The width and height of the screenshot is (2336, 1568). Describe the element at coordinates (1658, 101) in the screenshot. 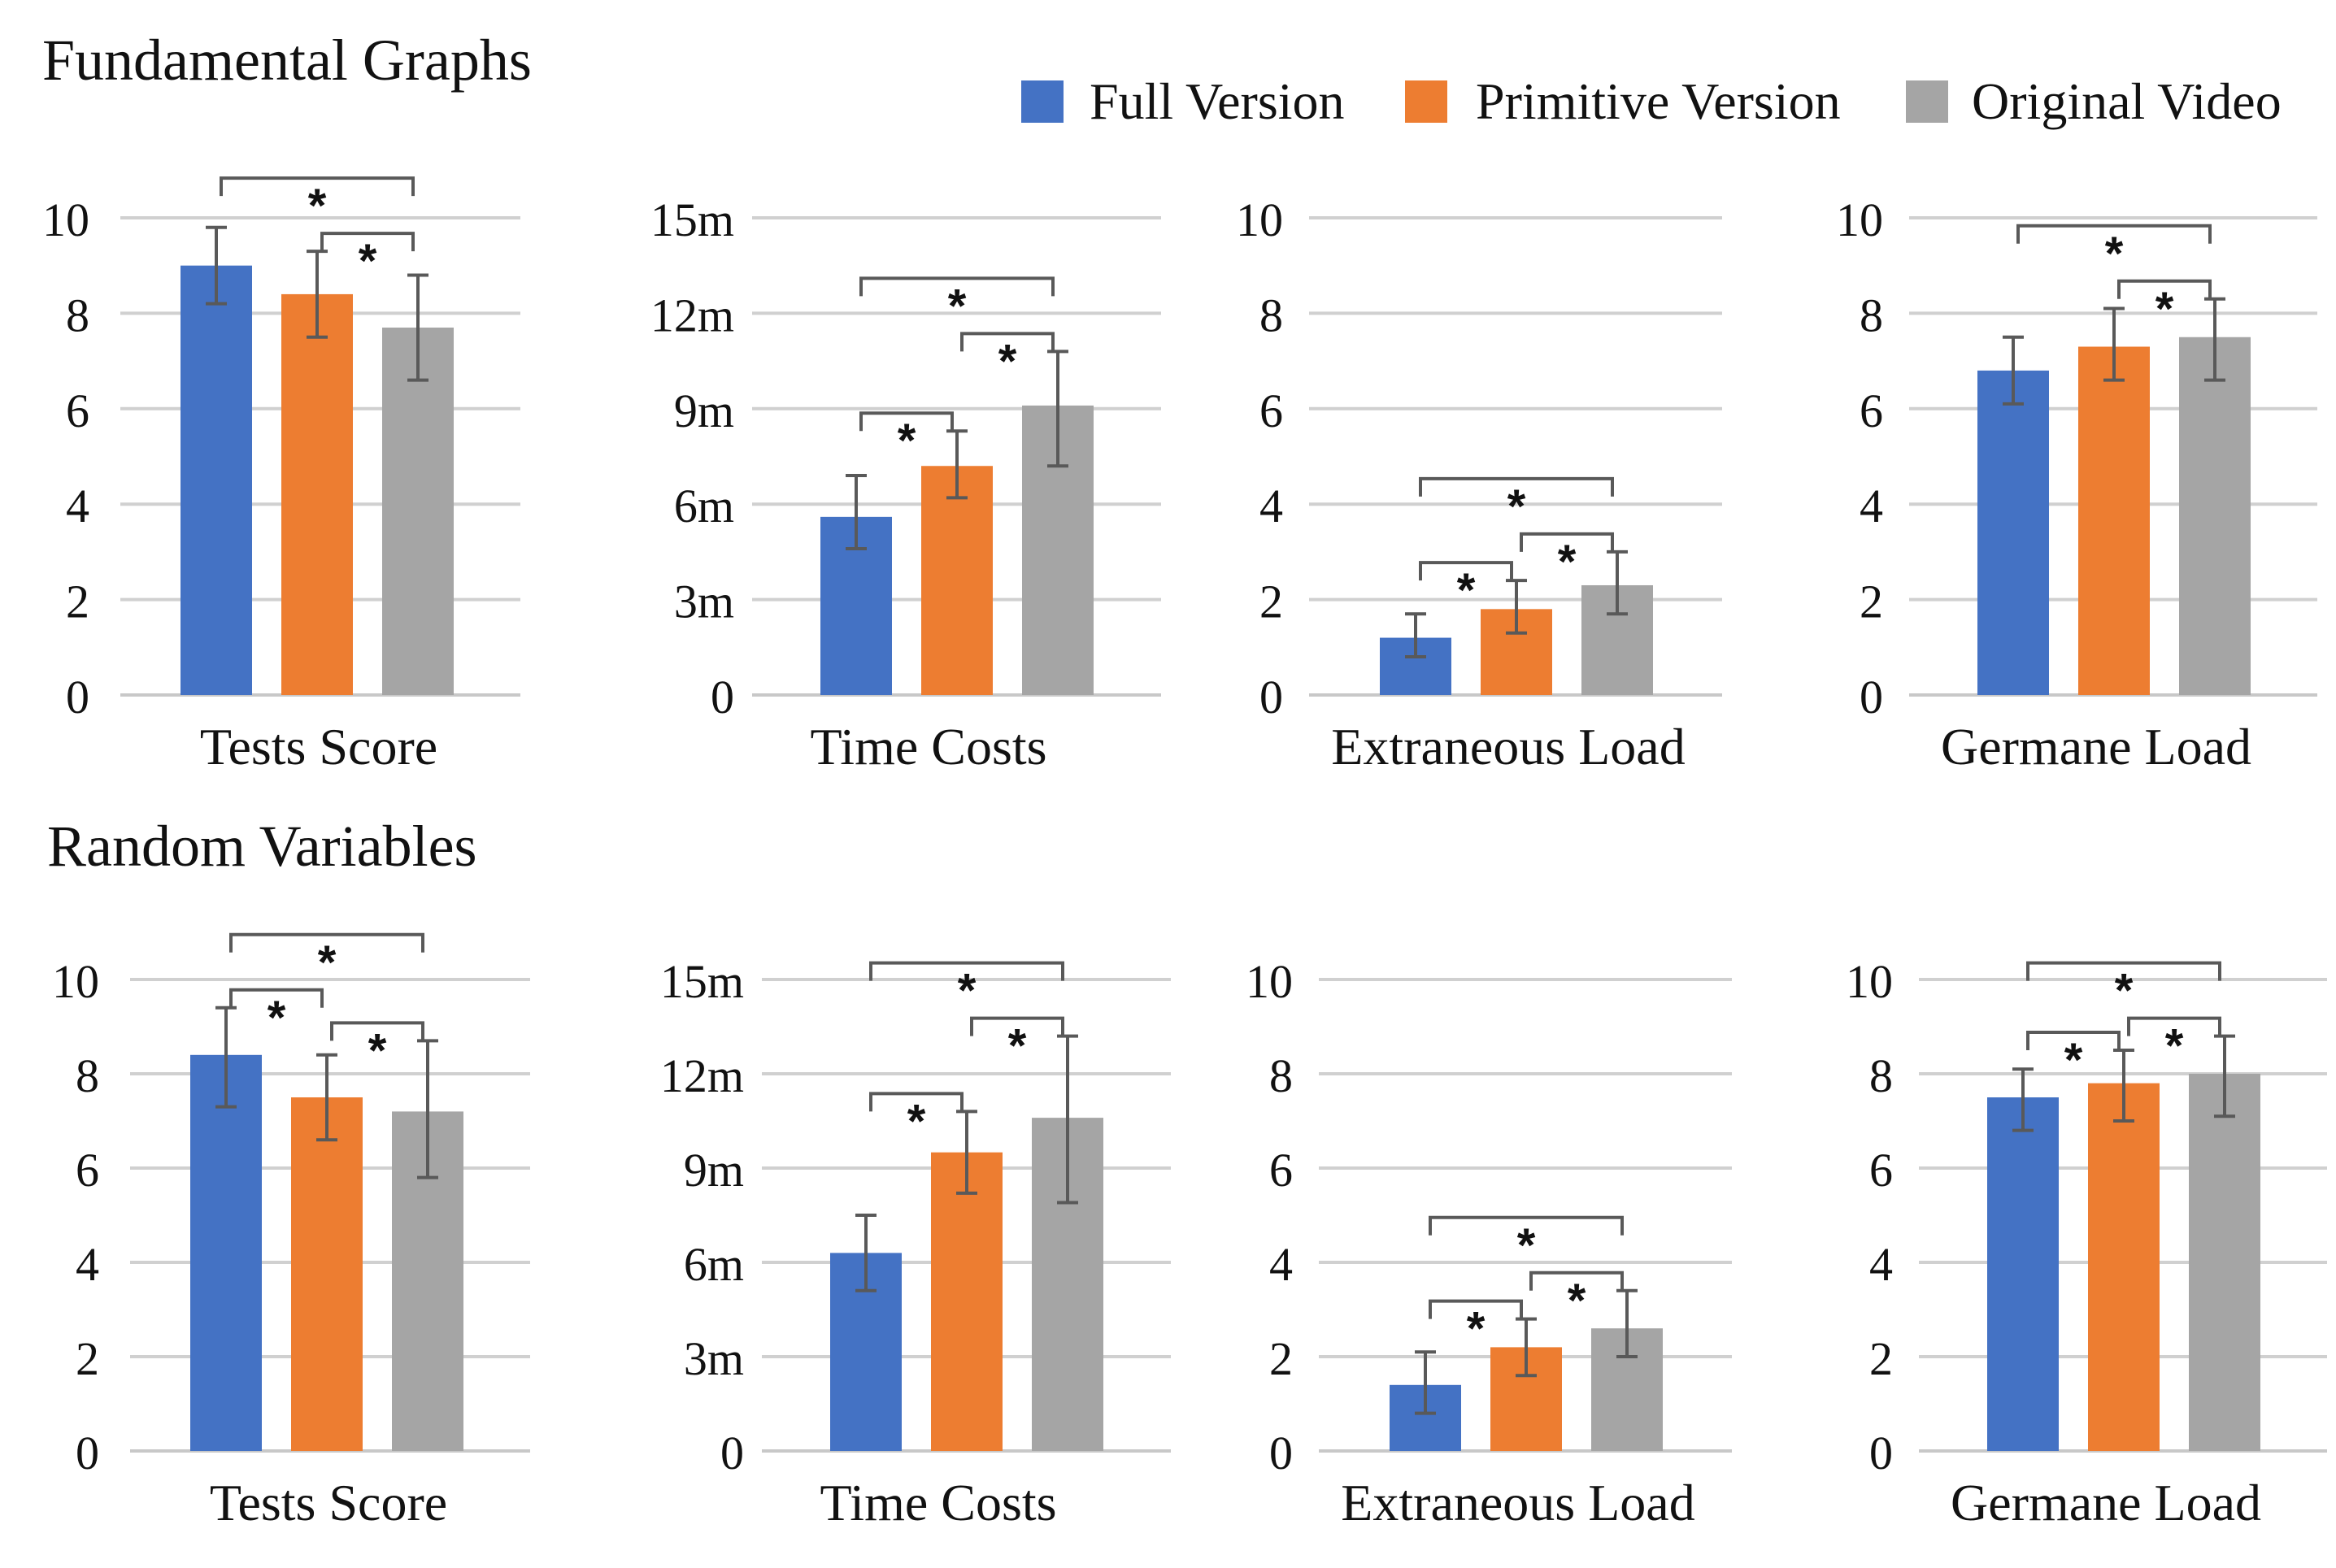

I see `legend-label: Primitive Version` at that location.